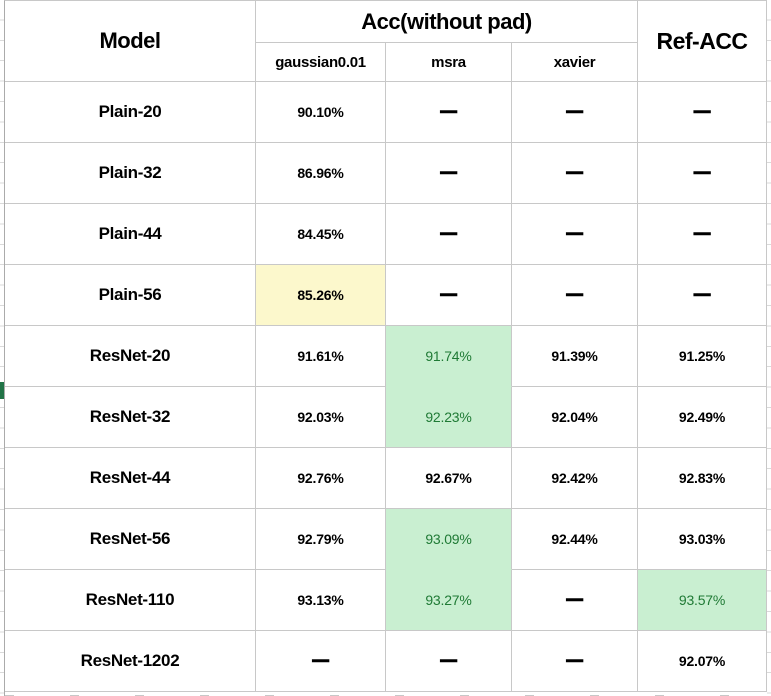 This screenshot has width=771, height=696. I want to click on header-xavier: xavier, so click(575, 62).